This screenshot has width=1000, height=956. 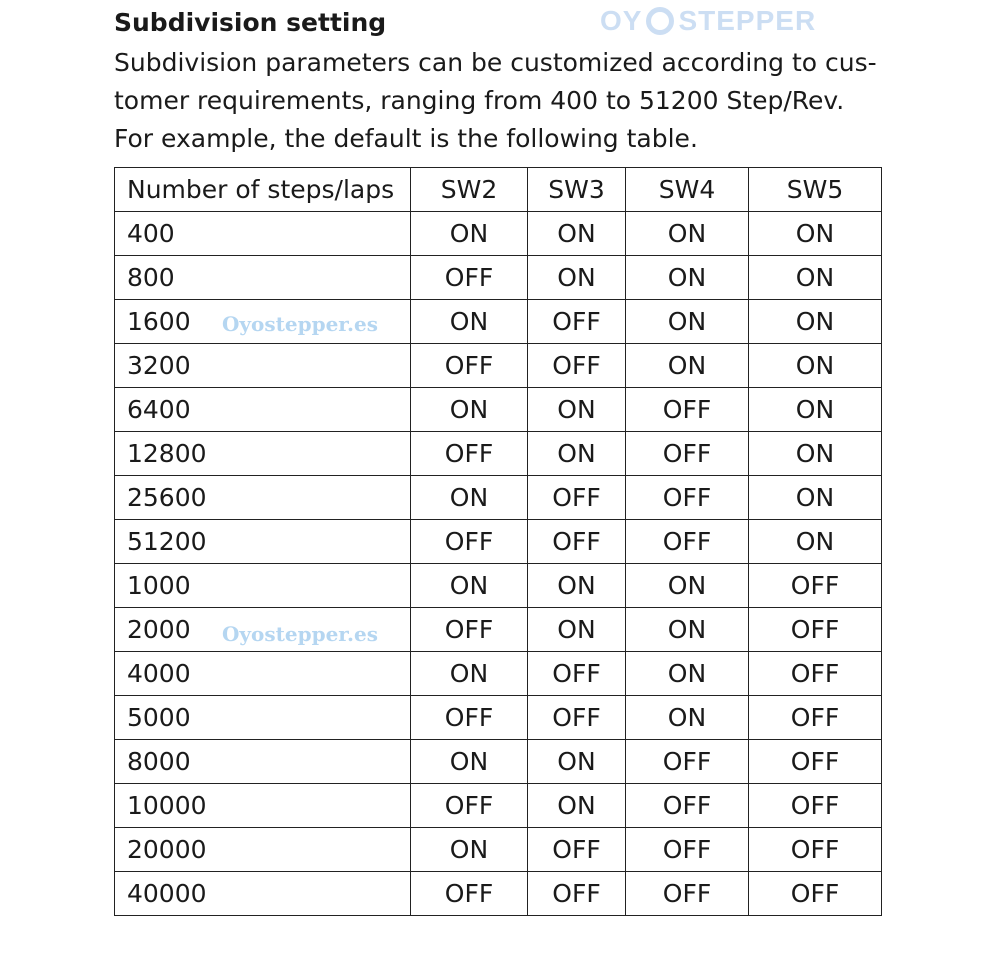 I want to click on steps-cell: 10000, so click(x=262, y=805).